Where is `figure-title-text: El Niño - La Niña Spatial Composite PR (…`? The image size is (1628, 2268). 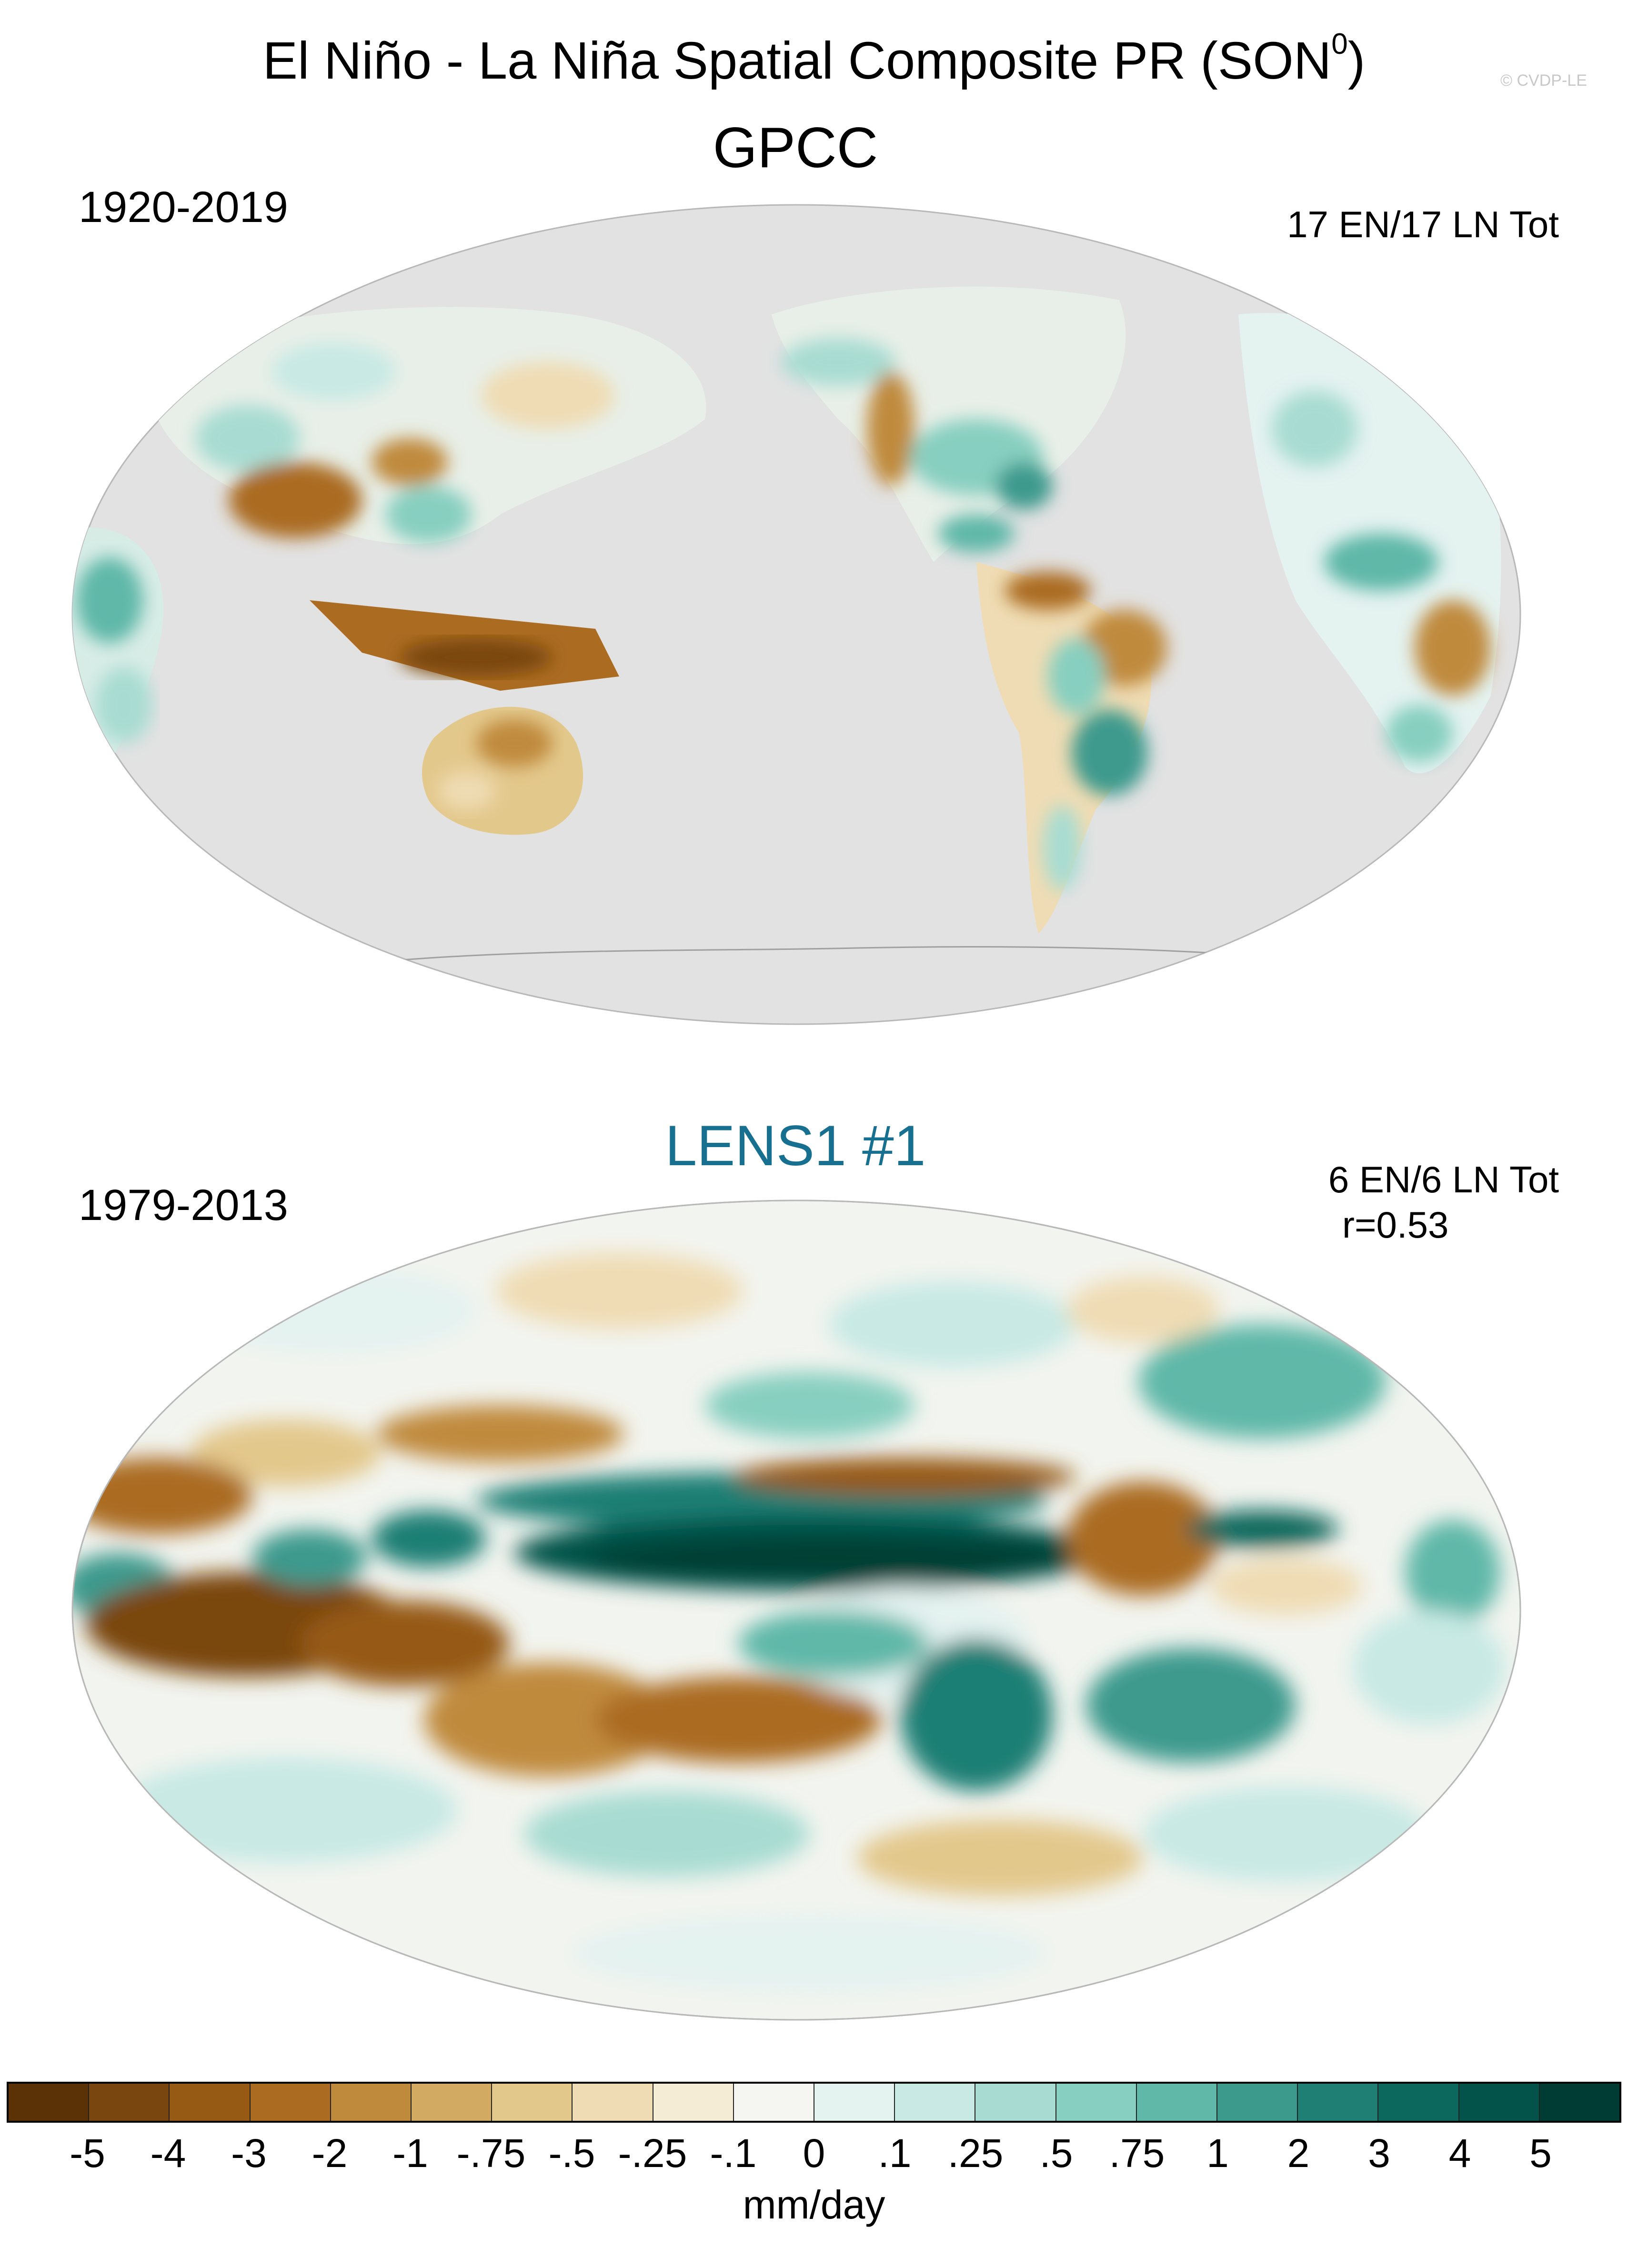
figure-title-text: El Niño - La Niña Spatial Composite PR (… is located at coordinates (797, 60).